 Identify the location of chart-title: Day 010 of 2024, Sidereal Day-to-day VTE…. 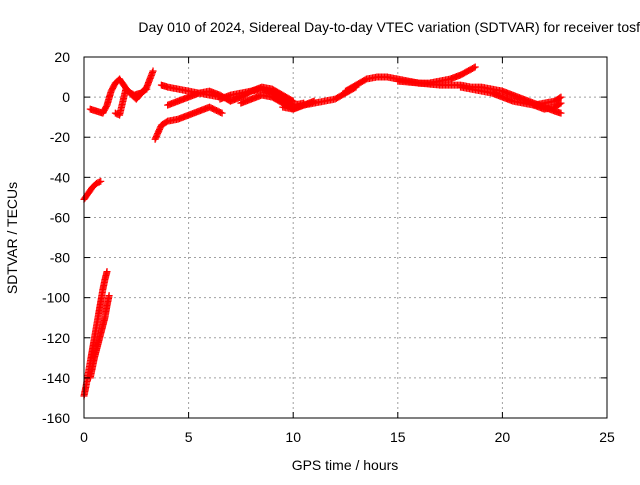
(389, 27).